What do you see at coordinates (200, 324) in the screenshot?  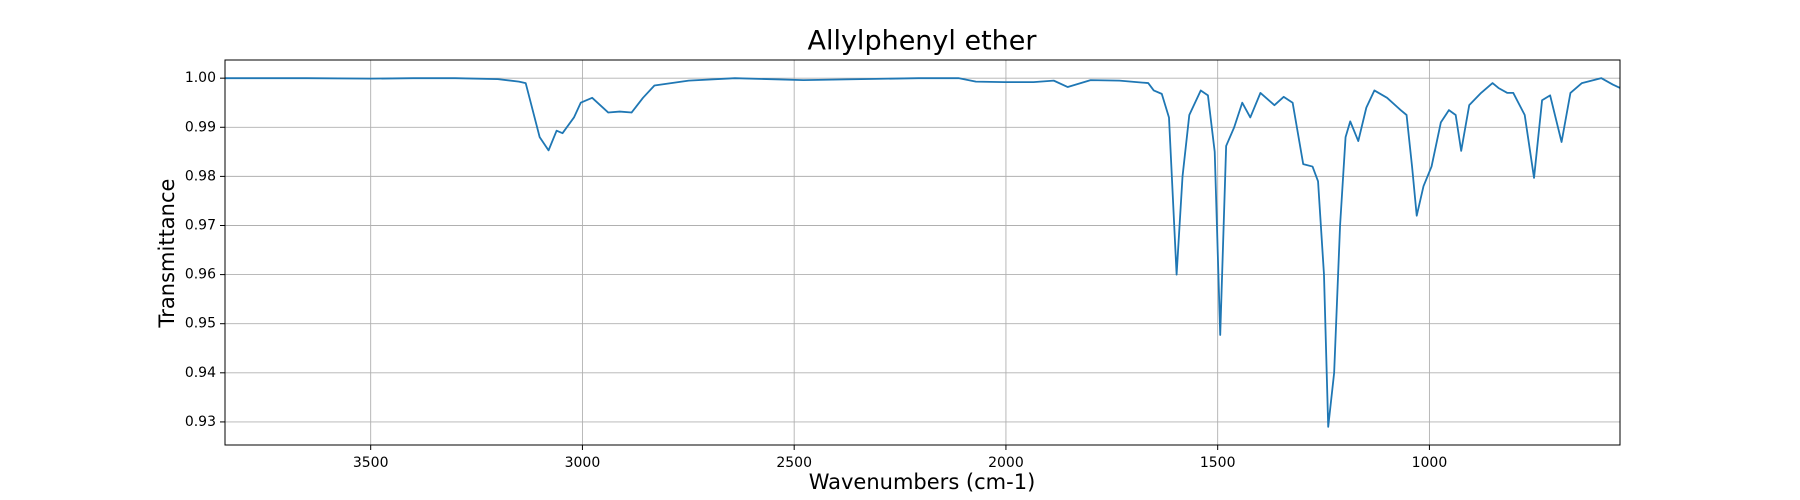 I see `y-tick-label: 0.95` at bounding box center [200, 324].